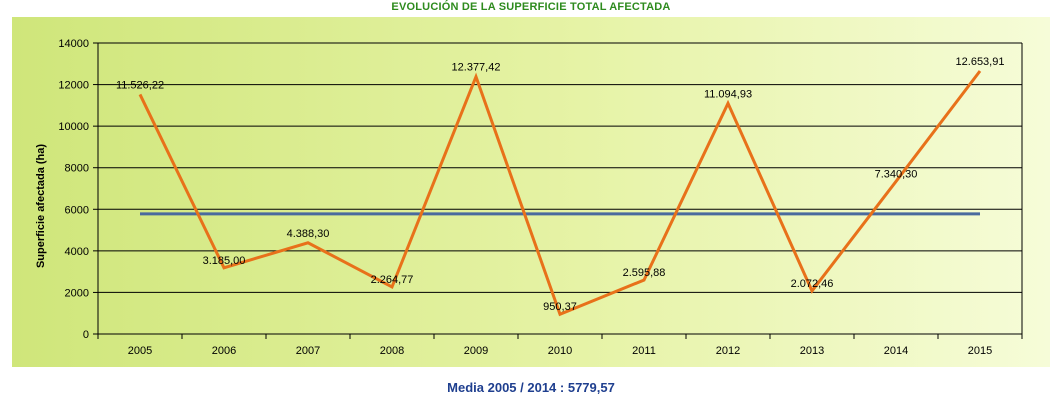 Image resolution: width=1062 pixels, height=403 pixels. What do you see at coordinates (224, 261) in the screenshot?
I see `data-label: 3.185,00` at bounding box center [224, 261].